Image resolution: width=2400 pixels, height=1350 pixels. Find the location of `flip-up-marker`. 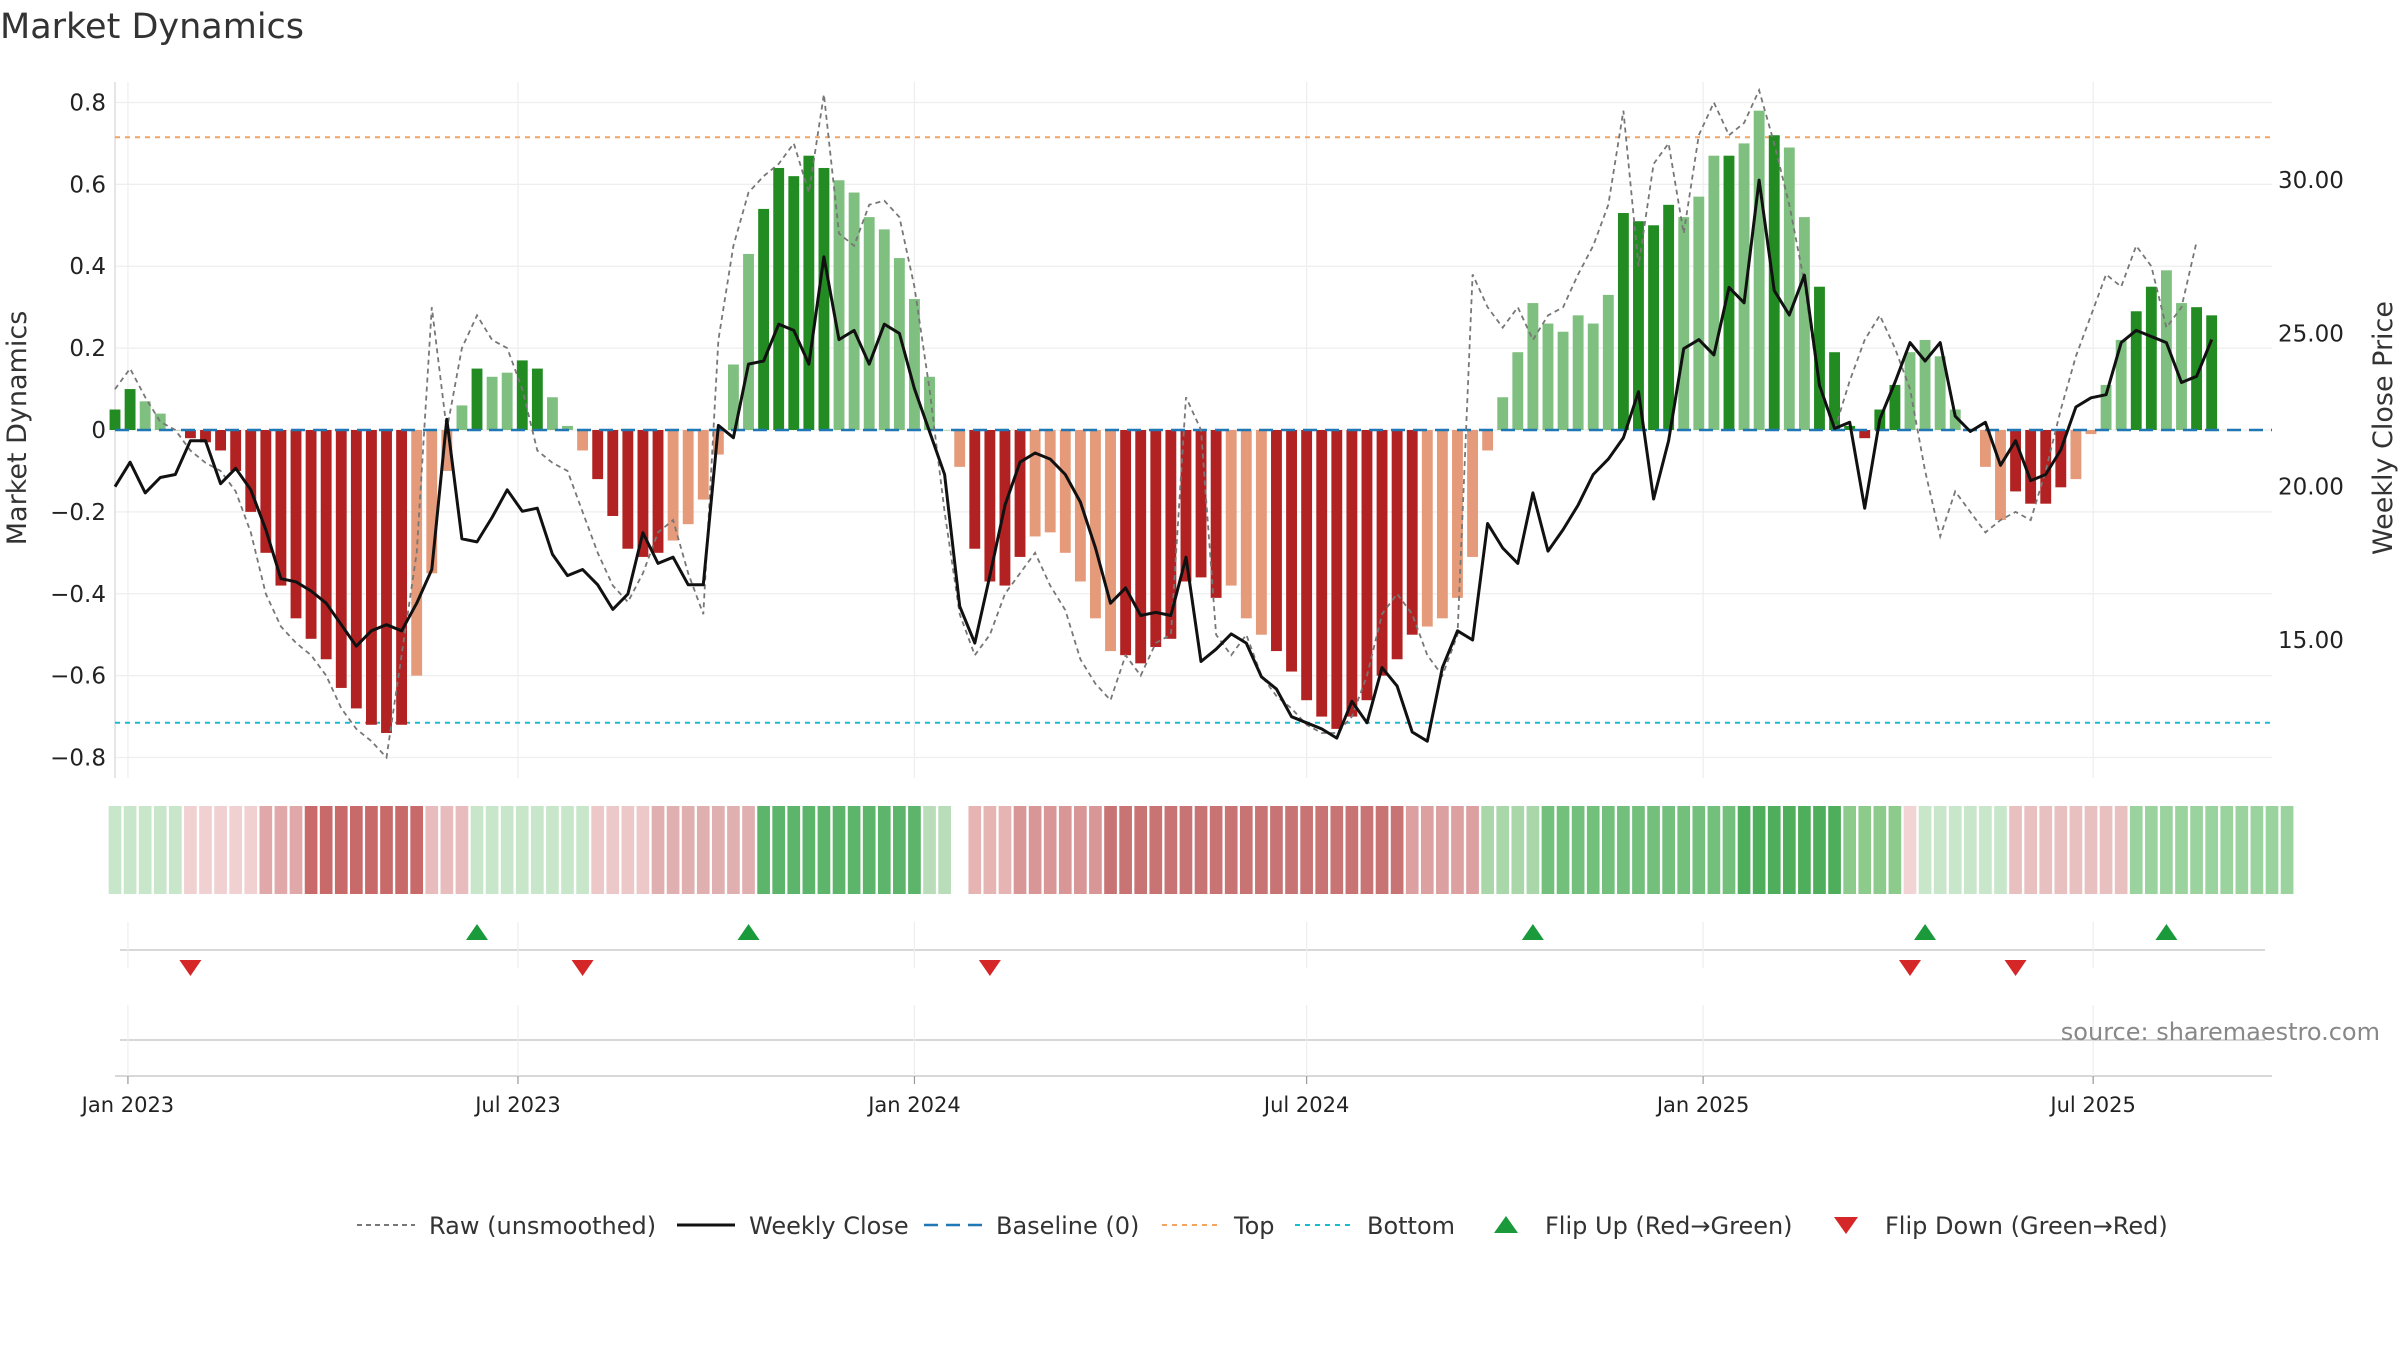

flip-up-marker is located at coordinates (2166, 932).